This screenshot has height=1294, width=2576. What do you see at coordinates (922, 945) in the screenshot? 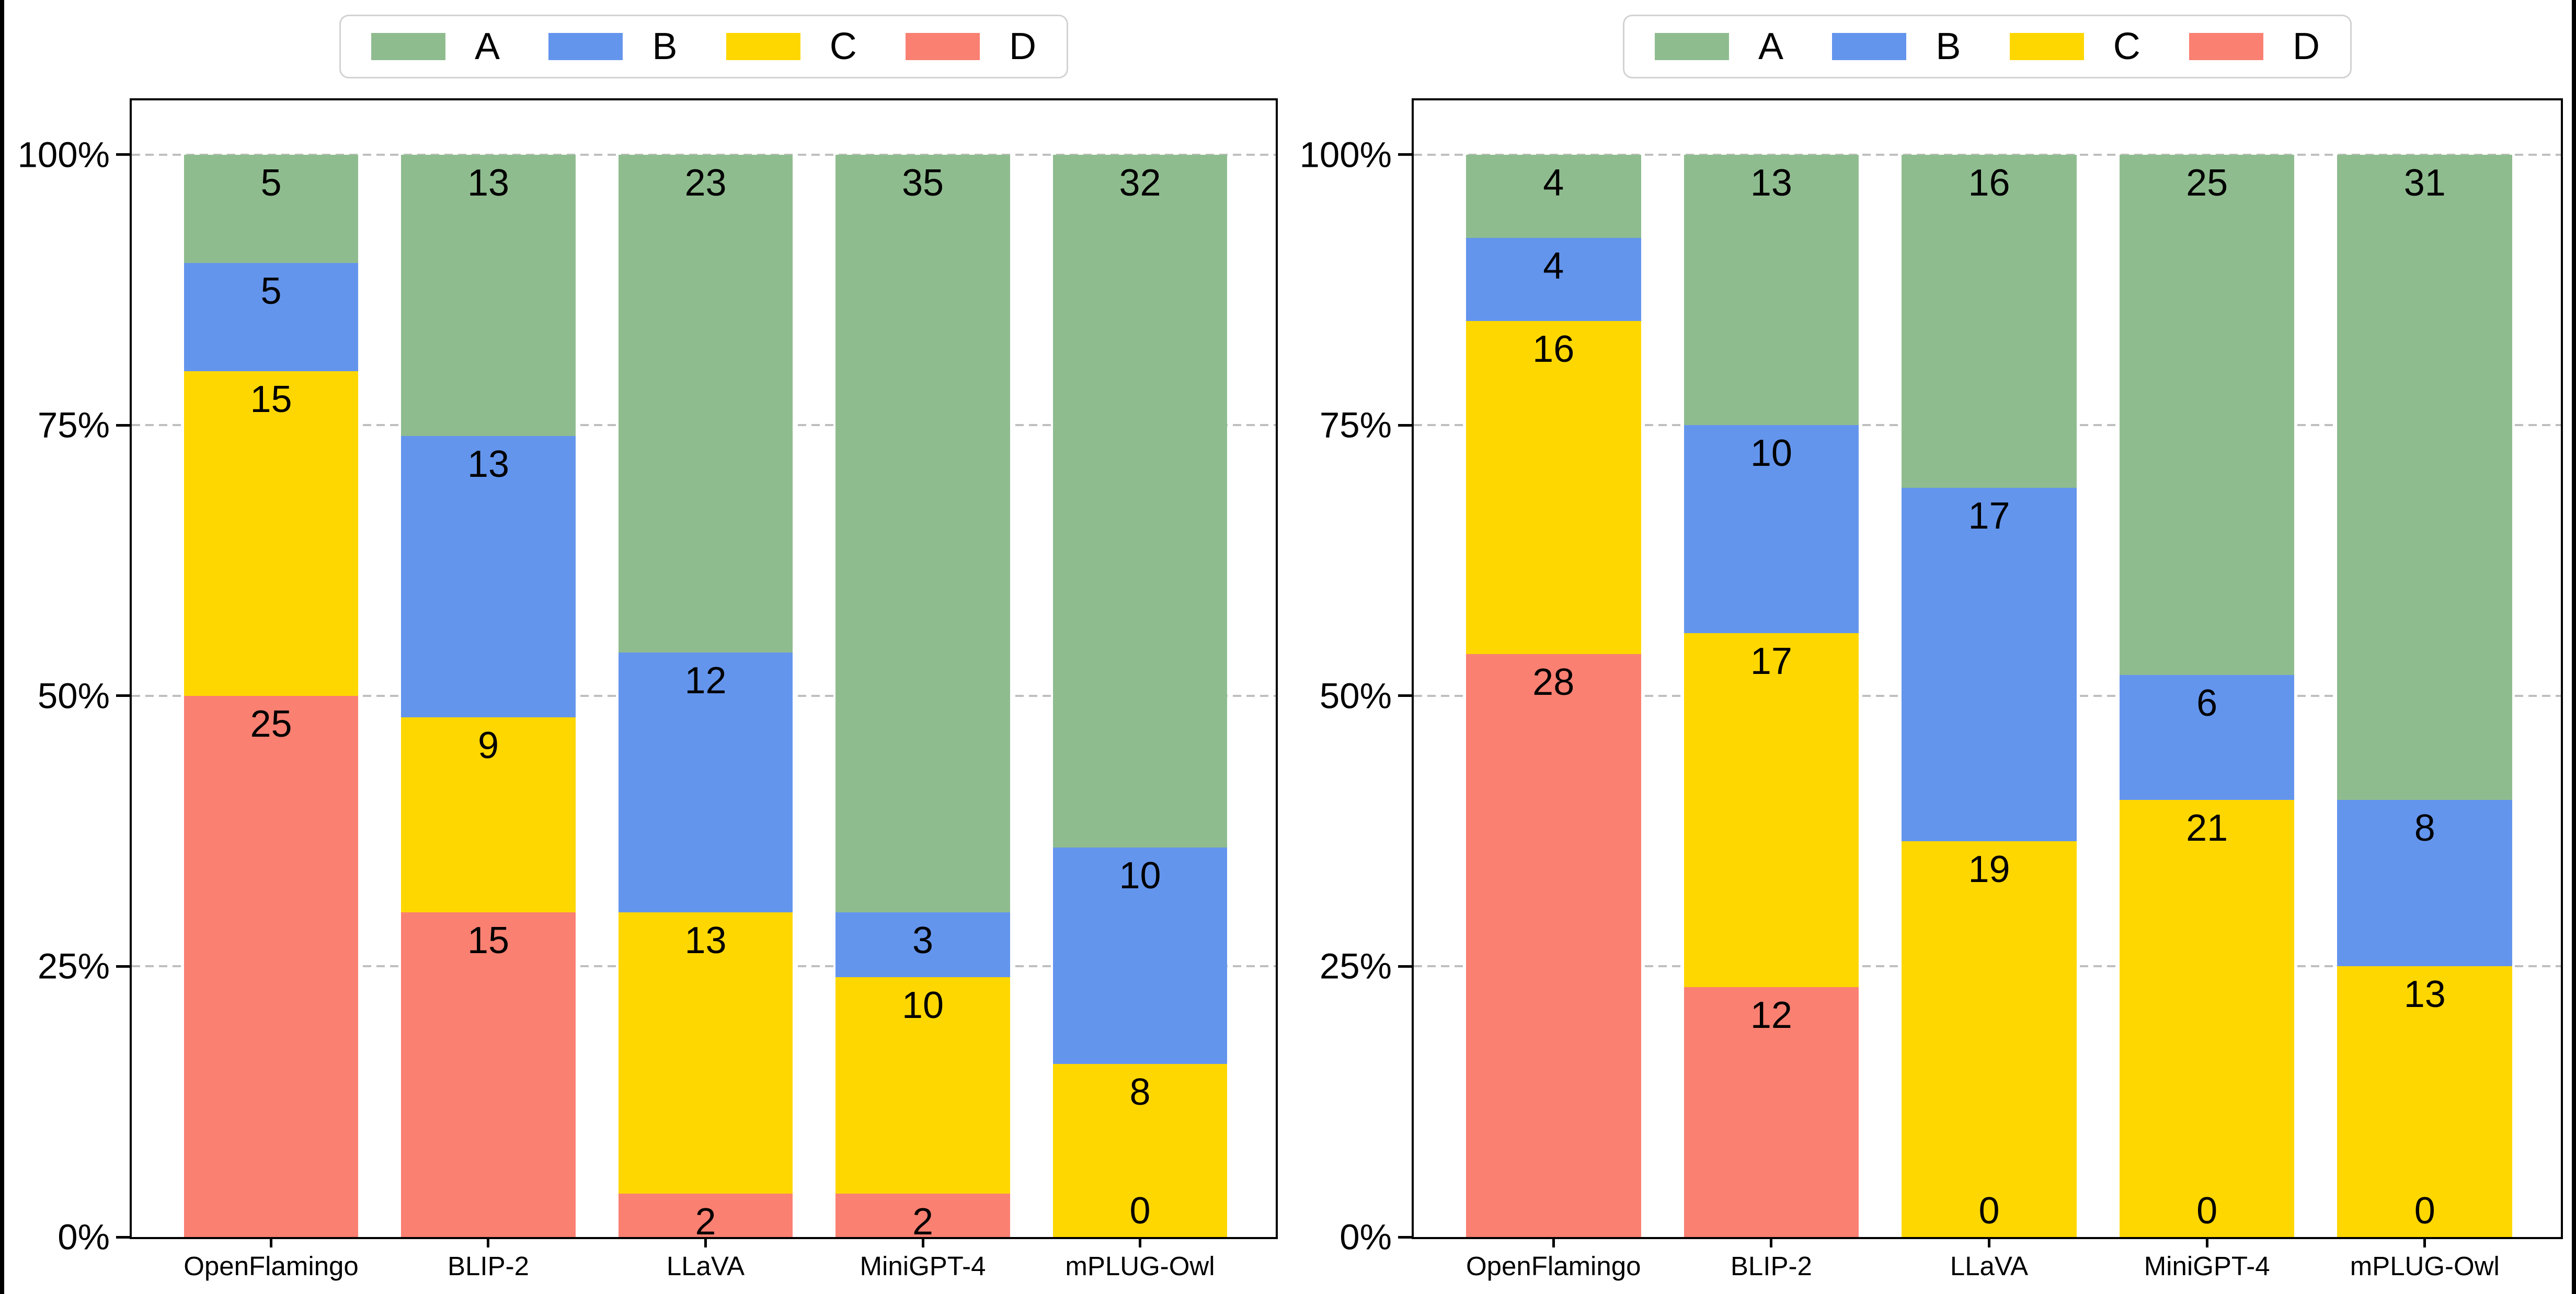
I see `bar-segment-MiniGPT-4-B` at bounding box center [922, 945].